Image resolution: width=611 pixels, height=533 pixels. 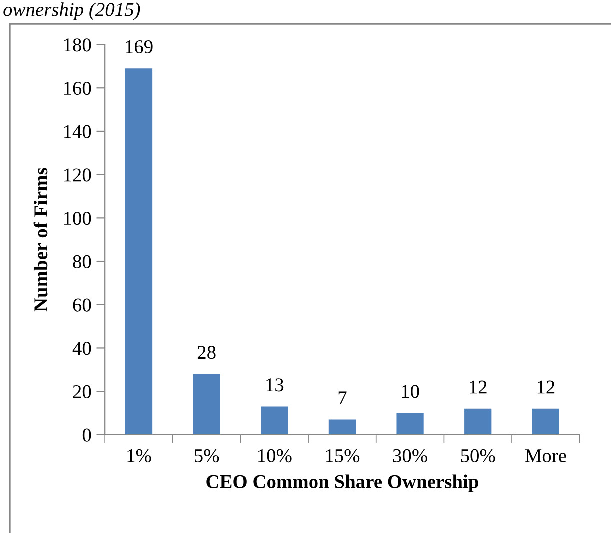 What do you see at coordinates (275, 456) in the screenshot?
I see `x-tick-label: 10%` at bounding box center [275, 456].